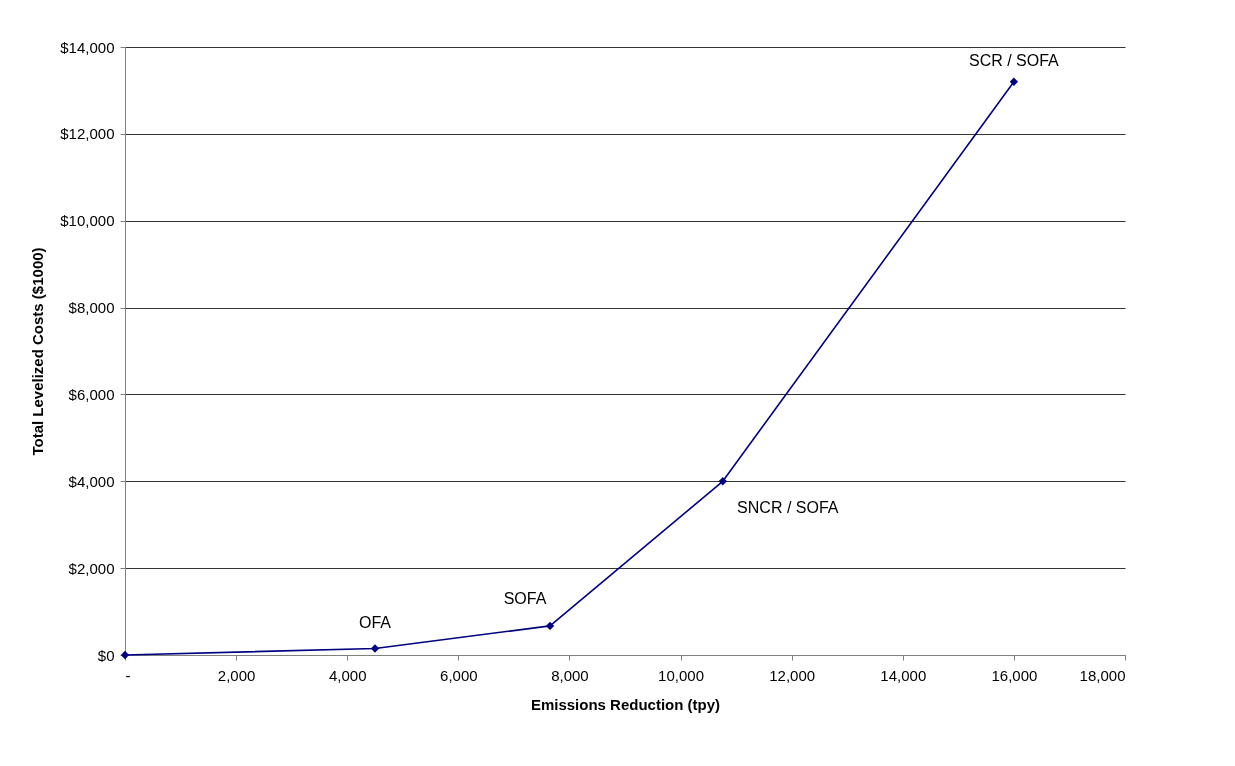  I want to click on y-tick-label: $4,000, so click(91, 481).